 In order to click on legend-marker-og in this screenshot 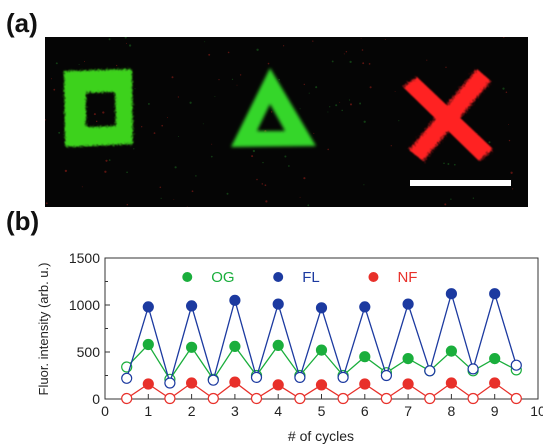, I will do `click(187, 277)`.